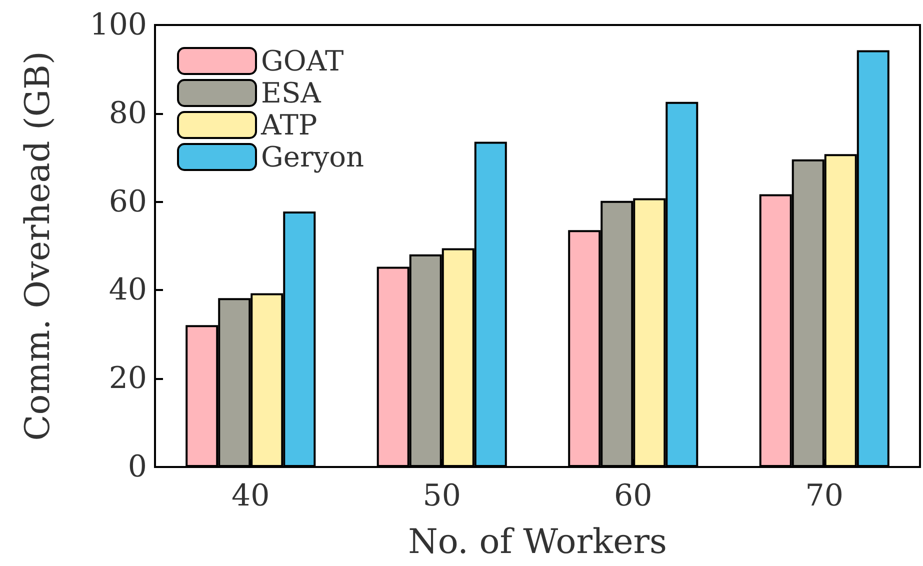 This screenshot has width=923, height=566. I want to click on legend-label: ESA, so click(291, 93).